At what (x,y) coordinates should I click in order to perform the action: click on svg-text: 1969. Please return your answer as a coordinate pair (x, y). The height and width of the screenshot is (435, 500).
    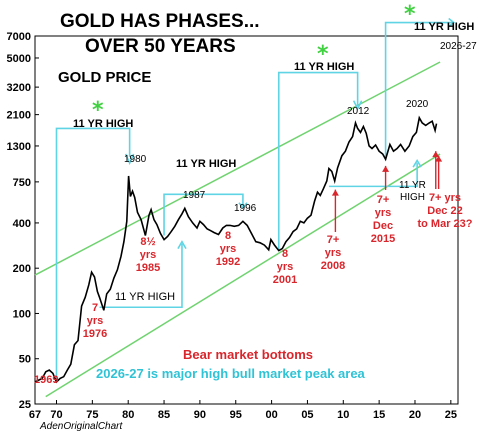
    Looking at the image, I should click on (46, 380).